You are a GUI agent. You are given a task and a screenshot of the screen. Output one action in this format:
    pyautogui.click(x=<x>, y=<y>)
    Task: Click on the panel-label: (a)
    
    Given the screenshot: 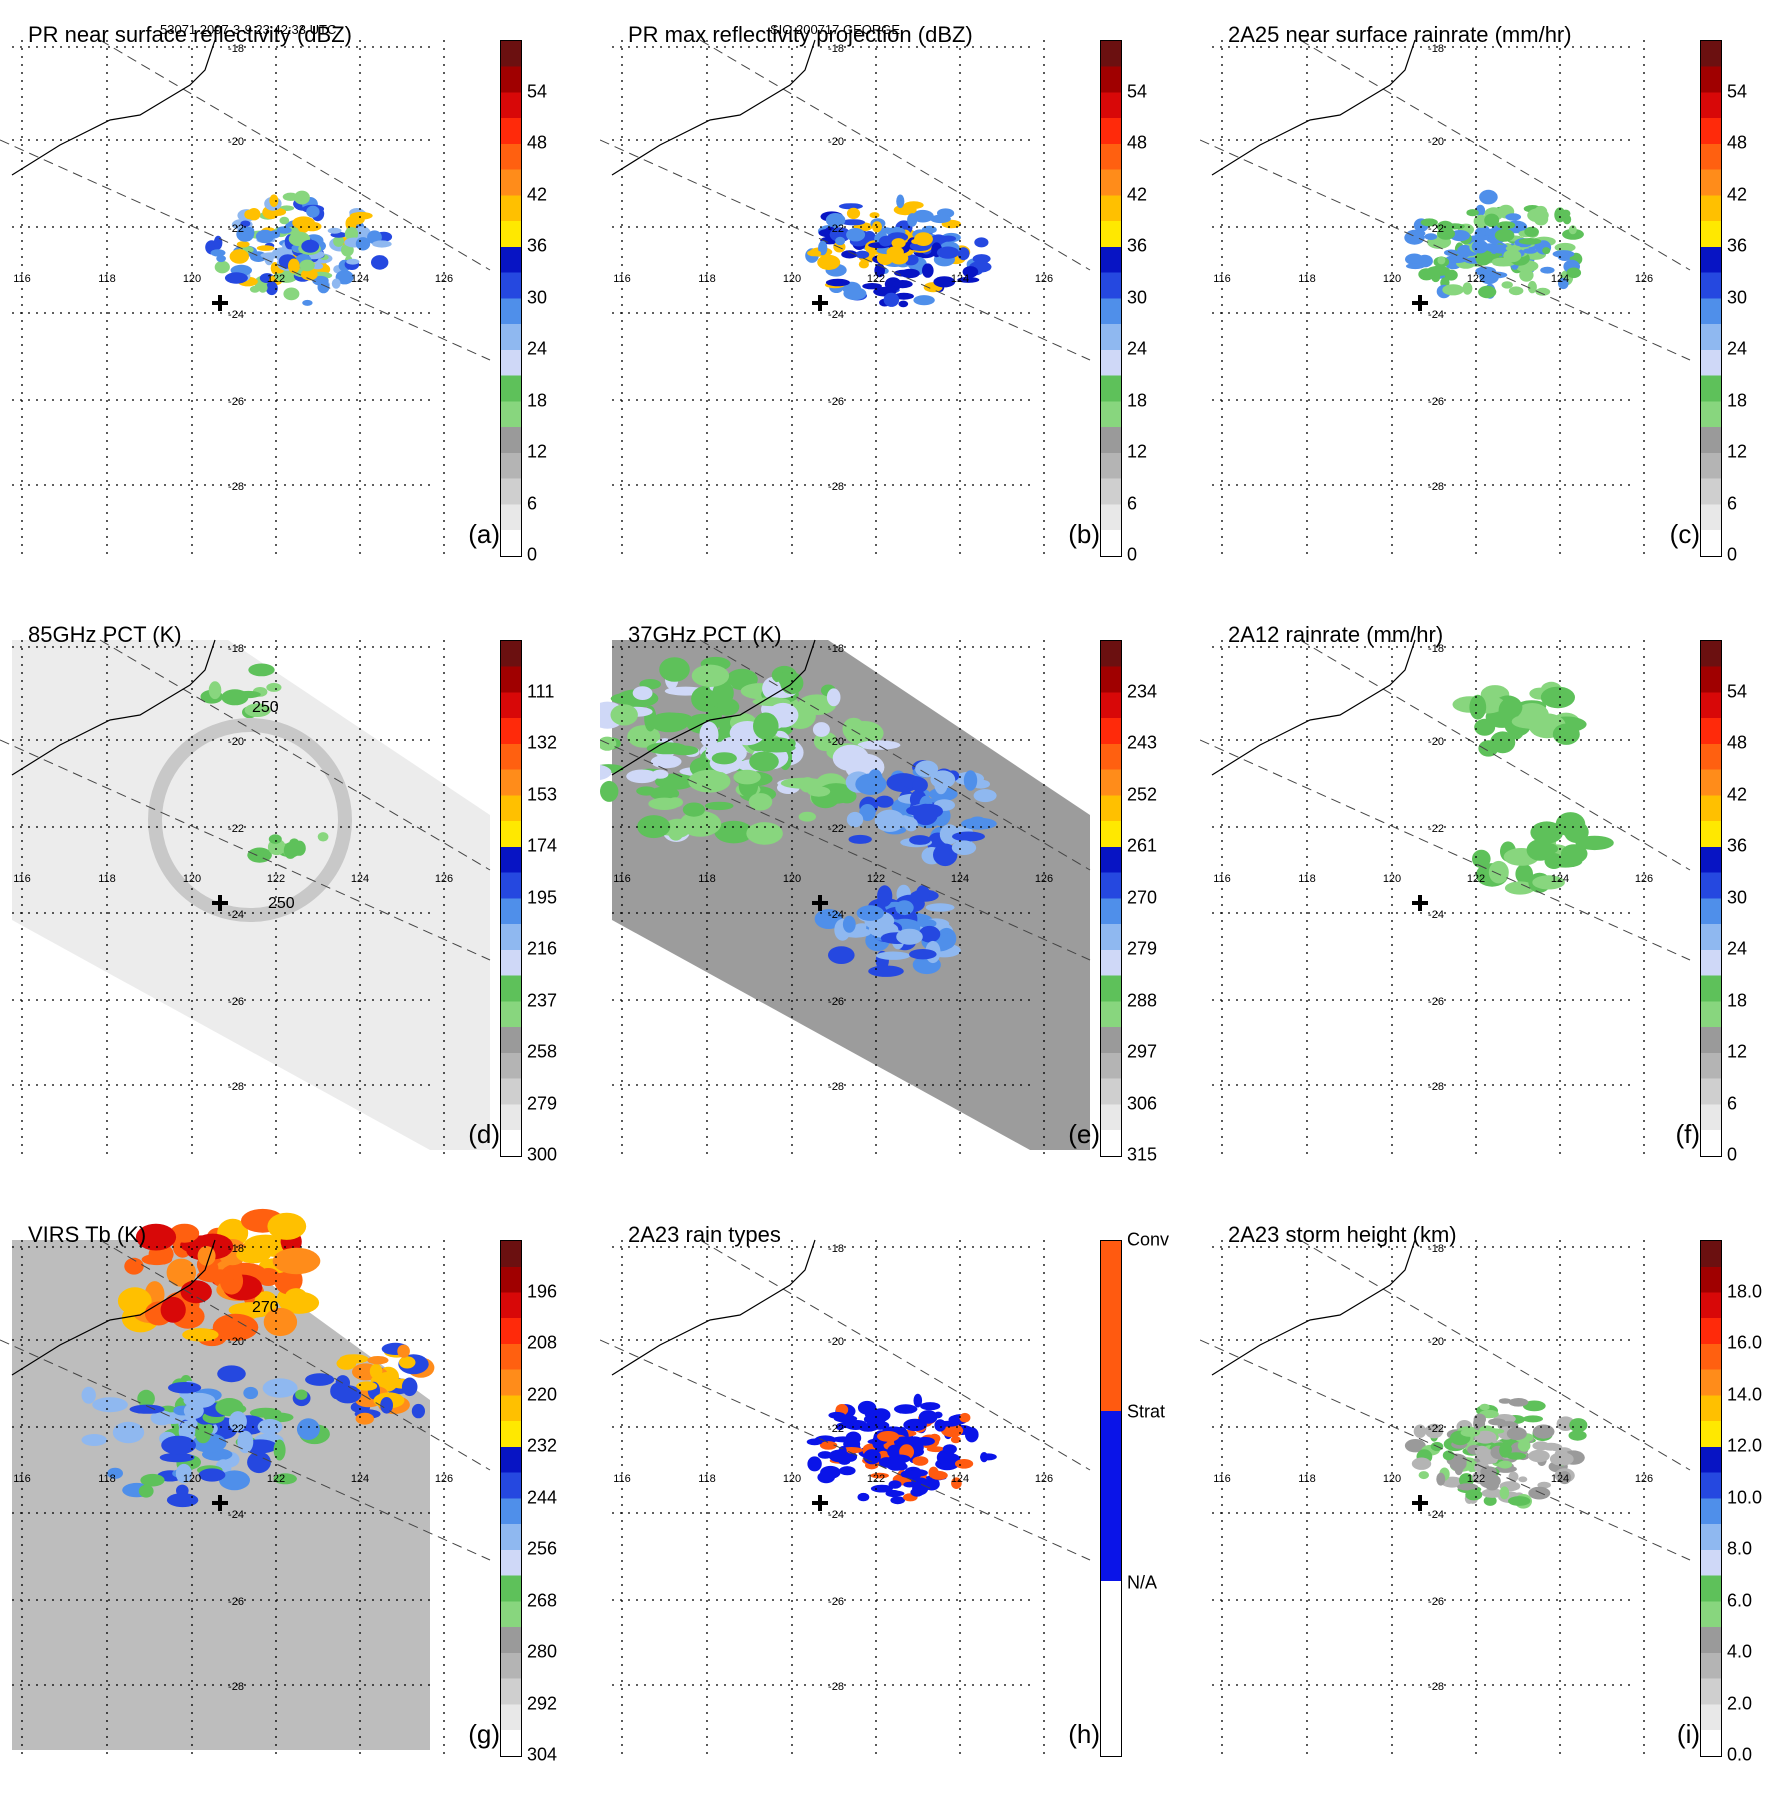 What is the action you would take?
    pyautogui.click(x=484, y=534)
    